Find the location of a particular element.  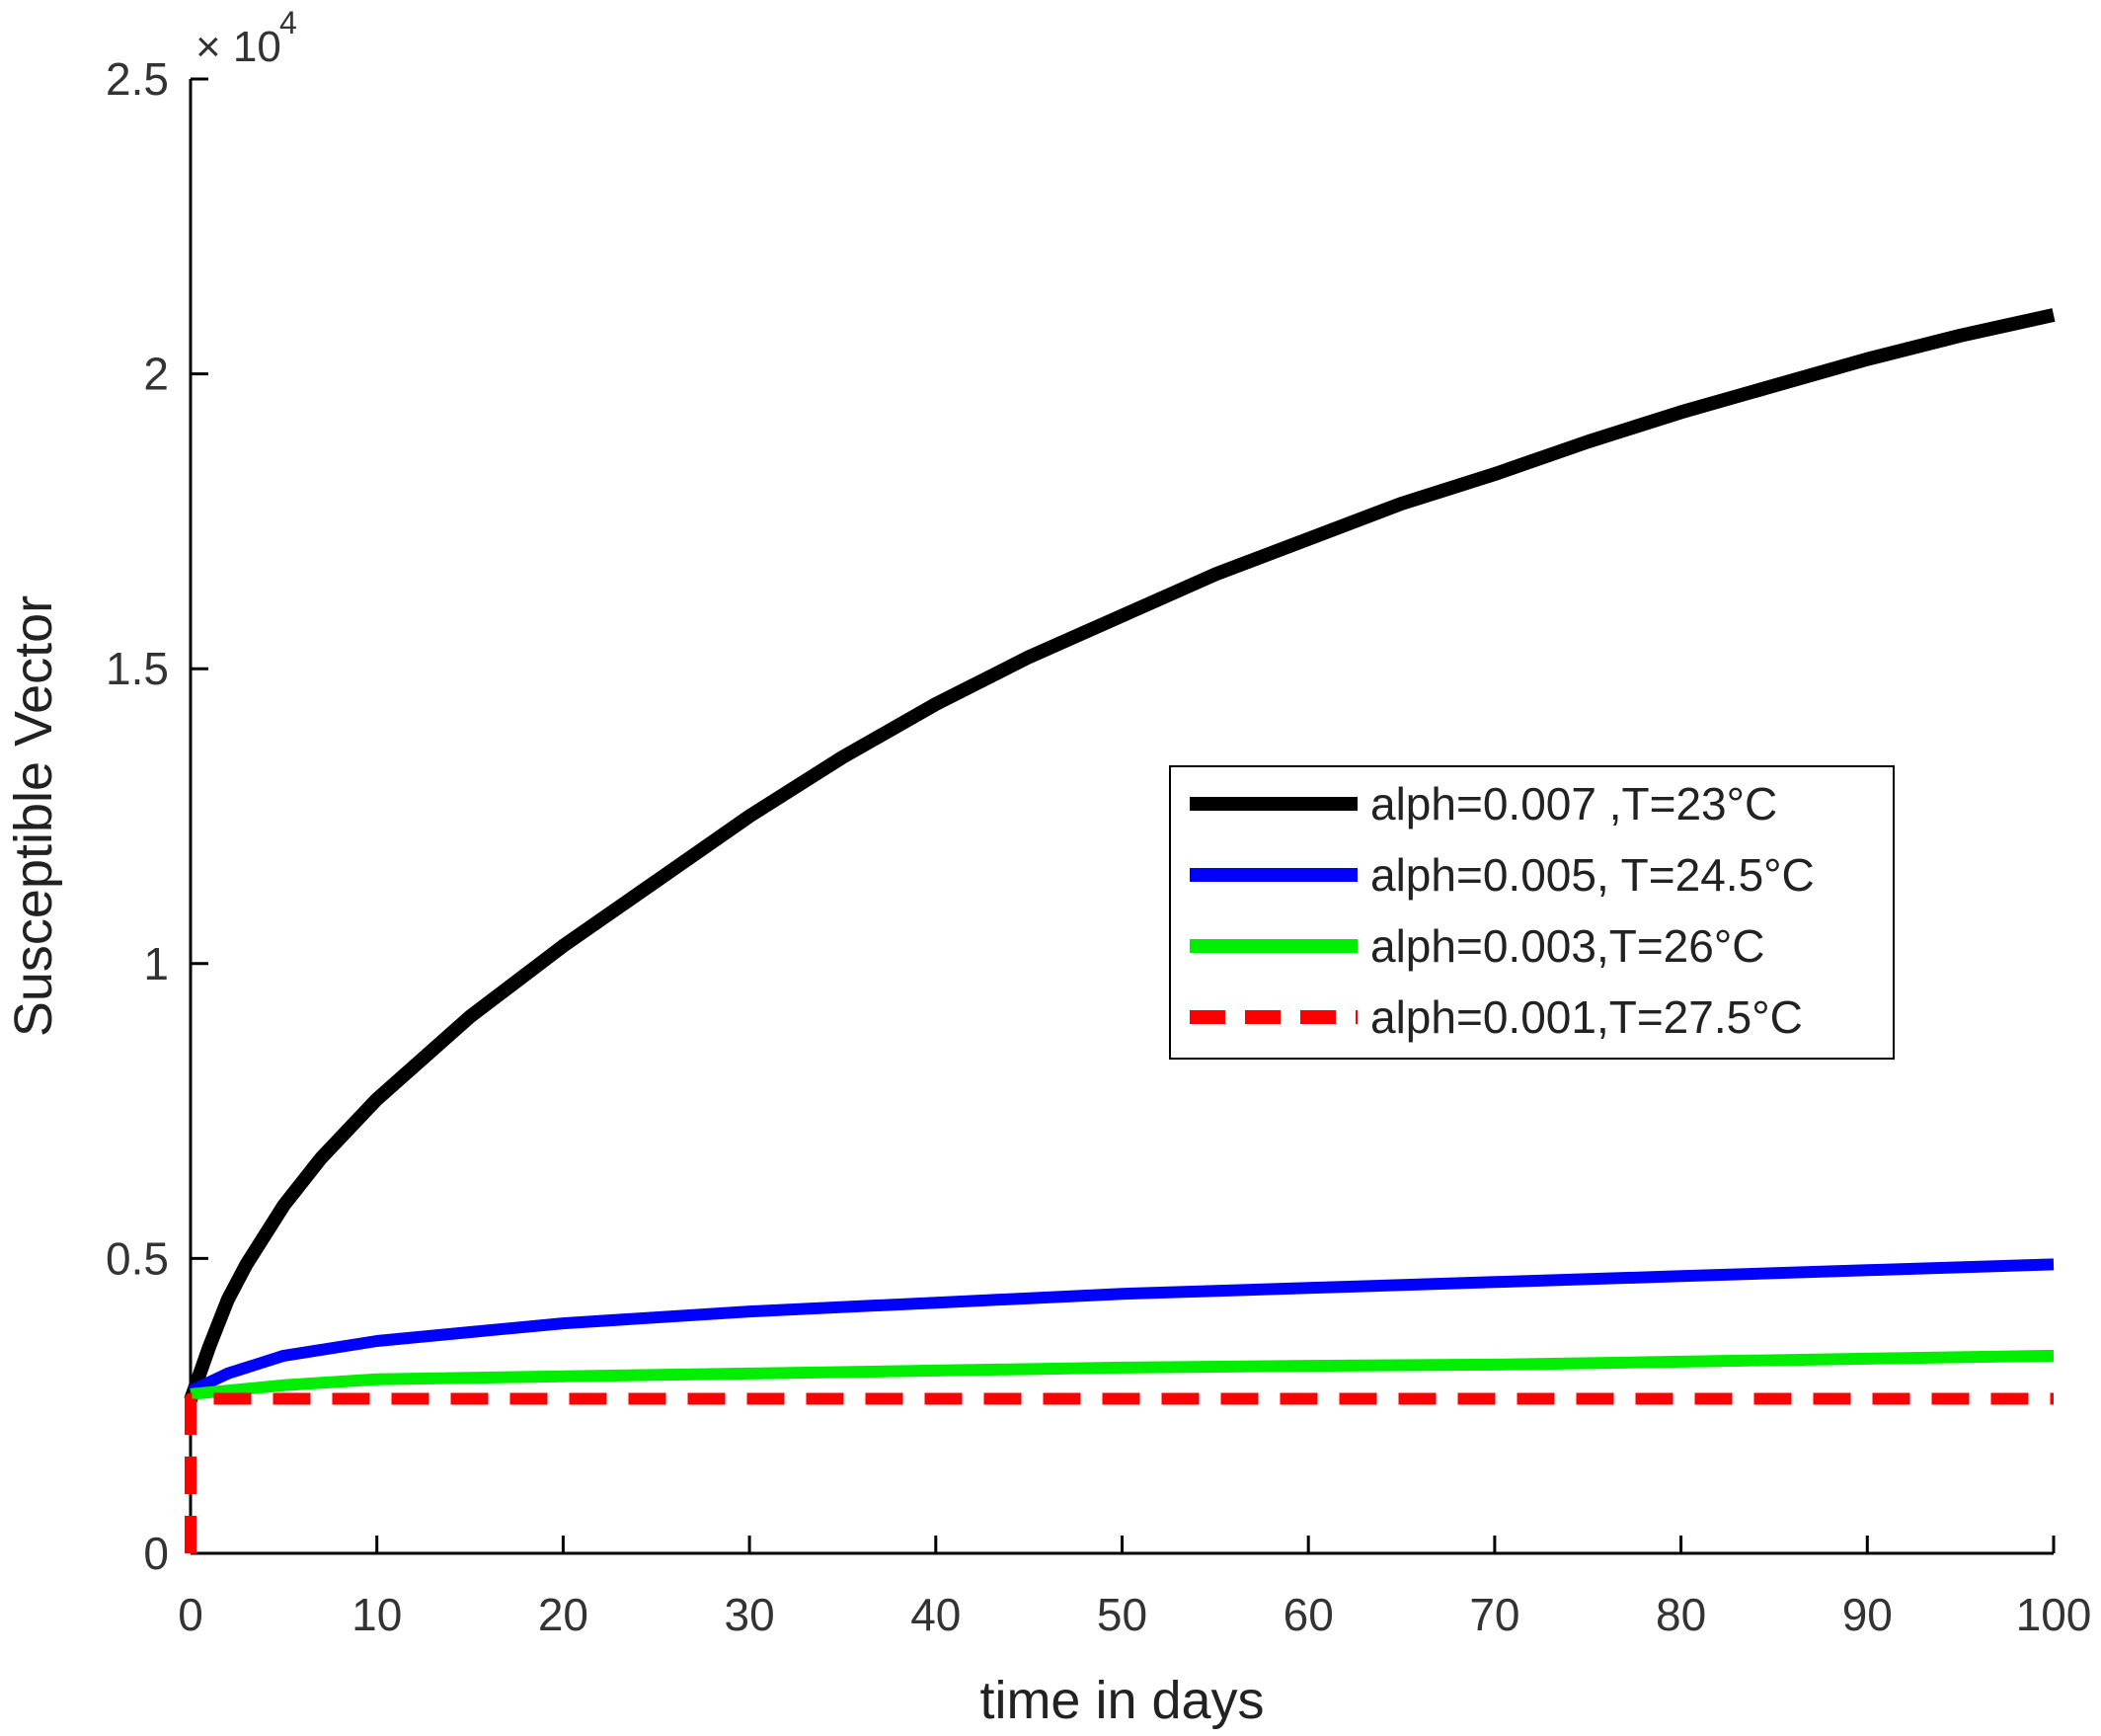

y-tick-label: 2 is located at coordinates (156, 374).